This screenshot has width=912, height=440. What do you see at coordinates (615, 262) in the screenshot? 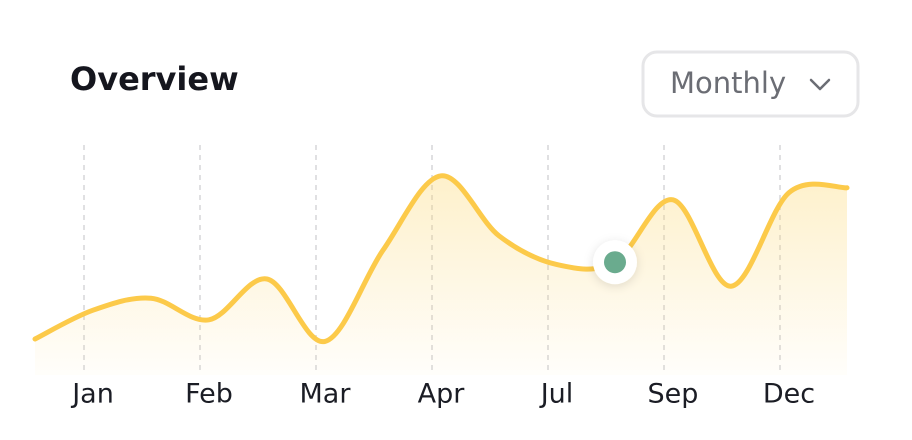
I see `highlight-point` at bounding box center [615, 262].